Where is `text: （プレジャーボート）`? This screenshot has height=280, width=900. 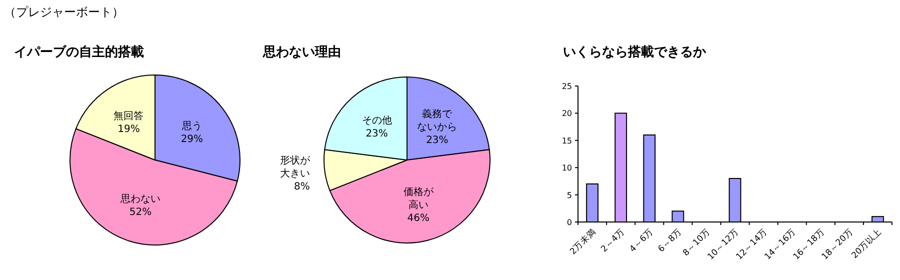 text: （プレジャーボート） is located at coordinates (64, 12).